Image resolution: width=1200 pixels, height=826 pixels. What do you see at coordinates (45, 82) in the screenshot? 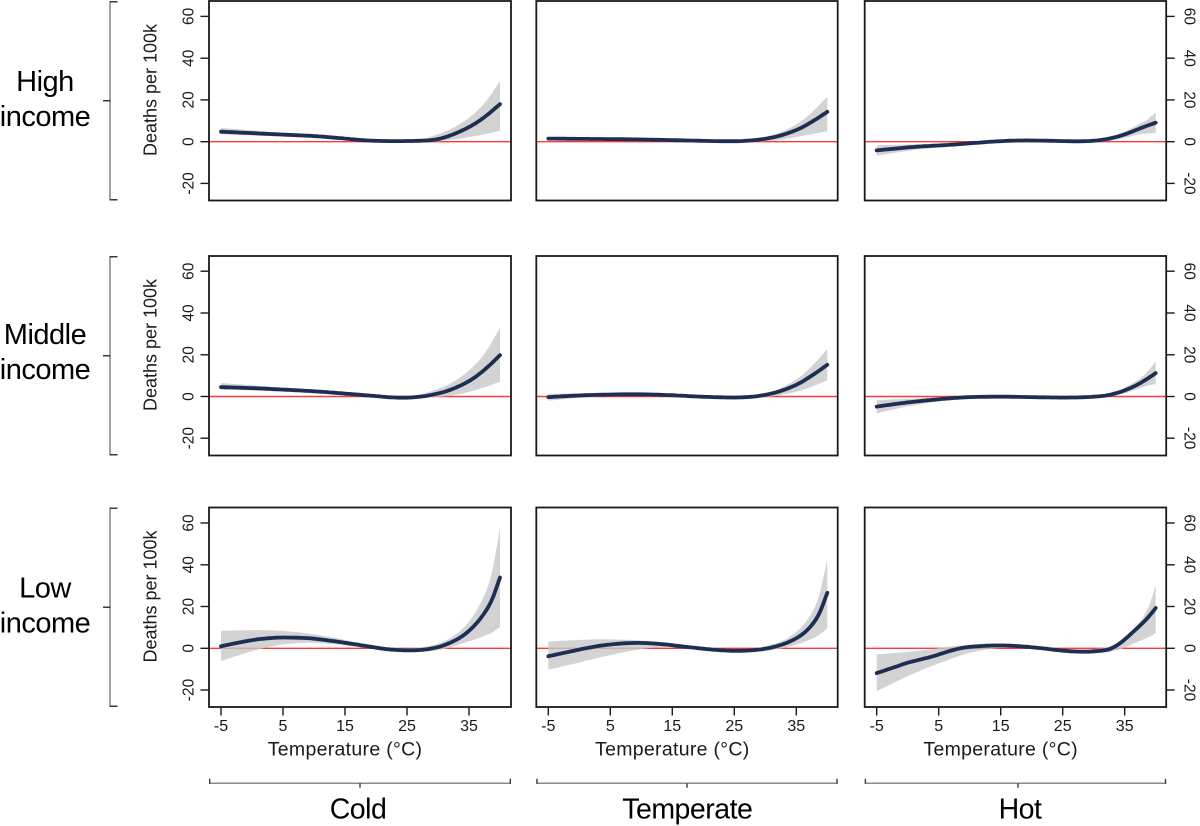
I see `svg-text: High` at bounding box center [45, 82].